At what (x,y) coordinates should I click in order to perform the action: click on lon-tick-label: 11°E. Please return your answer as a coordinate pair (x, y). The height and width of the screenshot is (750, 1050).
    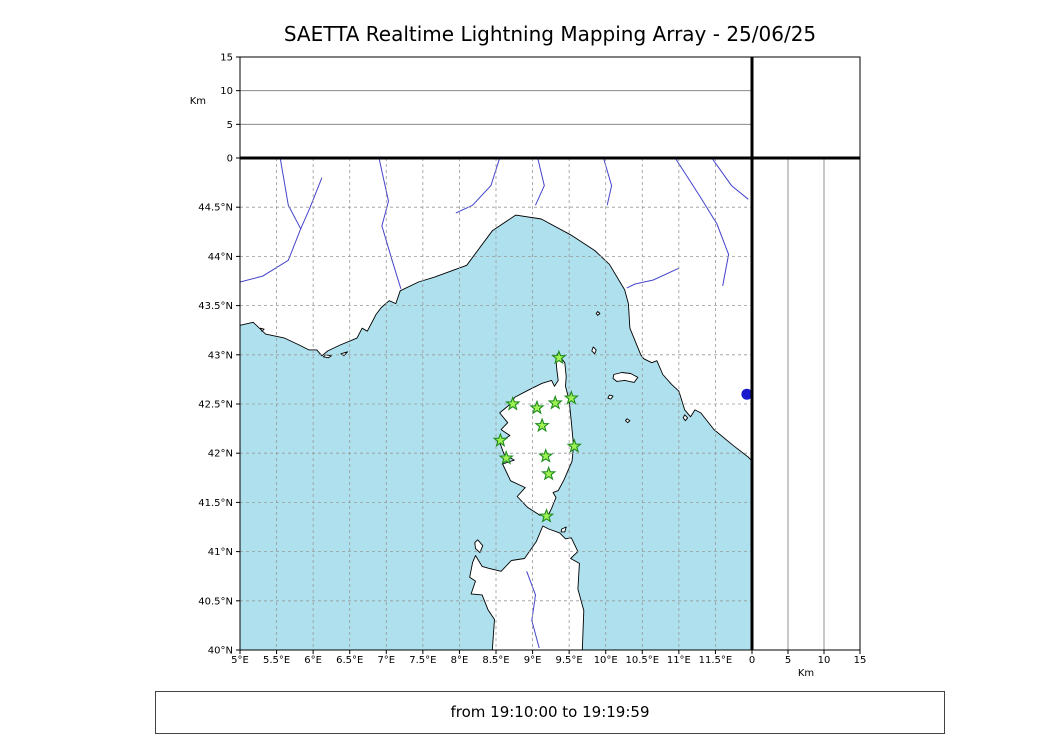
    Looking at the image, I should click on (679, 660).